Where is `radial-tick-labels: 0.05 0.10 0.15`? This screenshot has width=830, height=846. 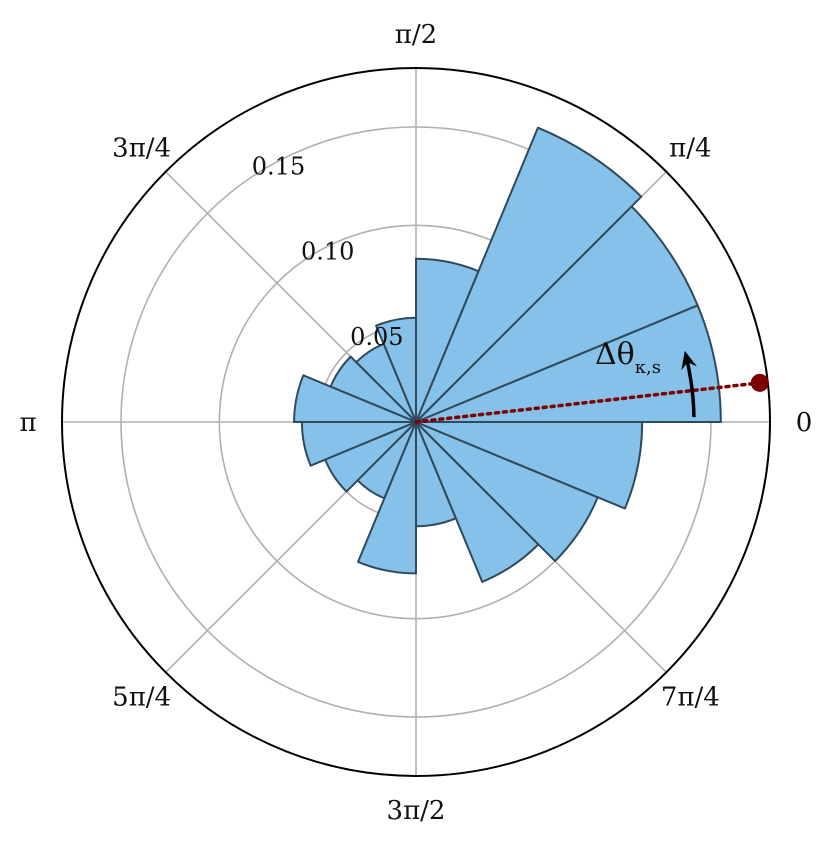
radial-tick-labels: 0.05 0.10 0.15 is located at coordinates (328, 252).